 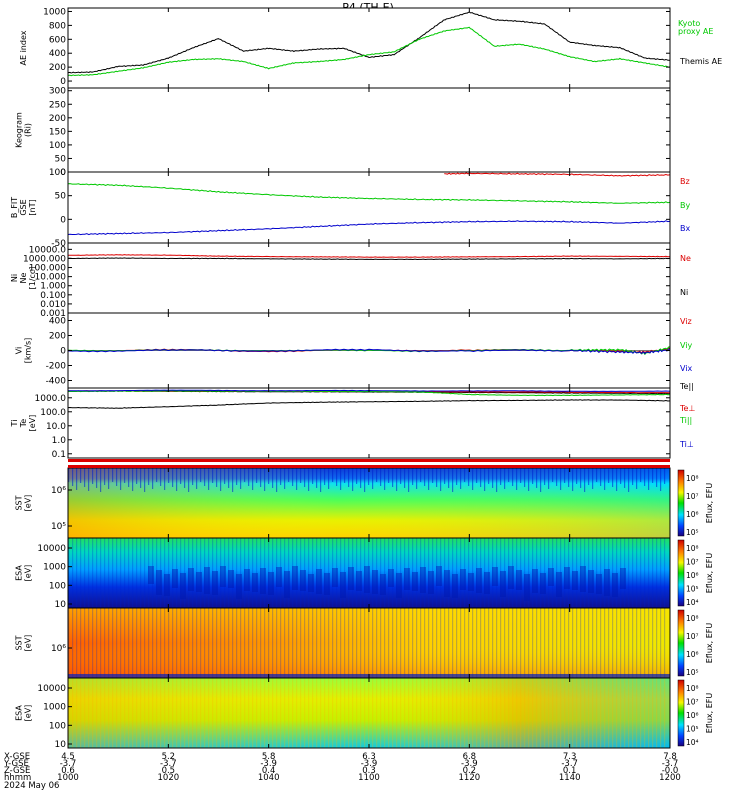 What do you see at coordinates (569, 764) in the screenshot?
I see `footer-y_gse-5: -3.7` at bounding box center [569, 764].